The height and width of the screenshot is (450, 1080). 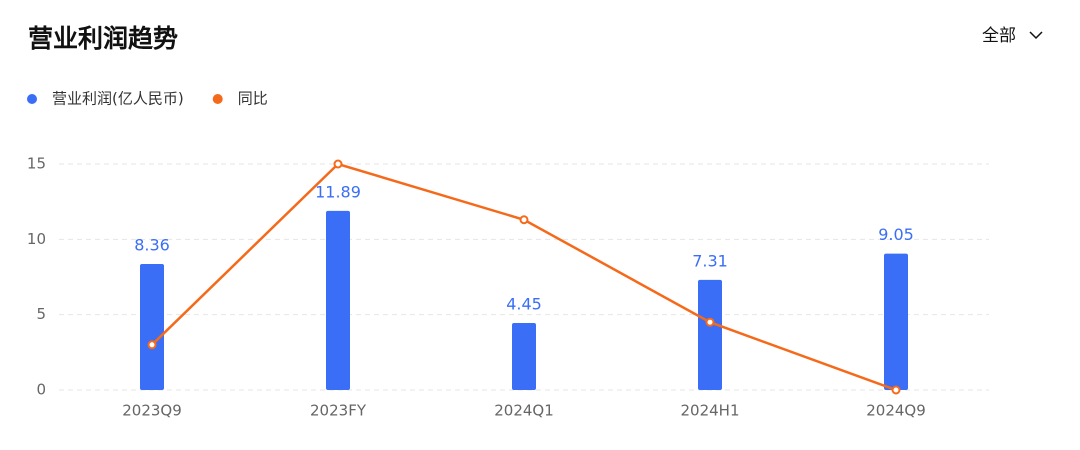 I want to click on data-label: 4.45, so click(x=524, y=303).